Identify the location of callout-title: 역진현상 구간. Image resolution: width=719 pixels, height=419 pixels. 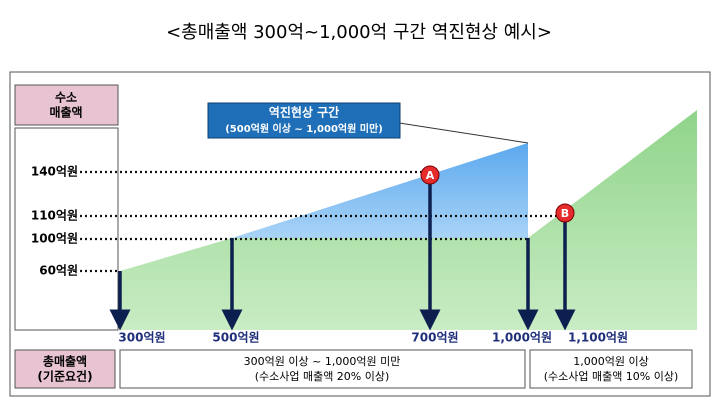
(304, 112).